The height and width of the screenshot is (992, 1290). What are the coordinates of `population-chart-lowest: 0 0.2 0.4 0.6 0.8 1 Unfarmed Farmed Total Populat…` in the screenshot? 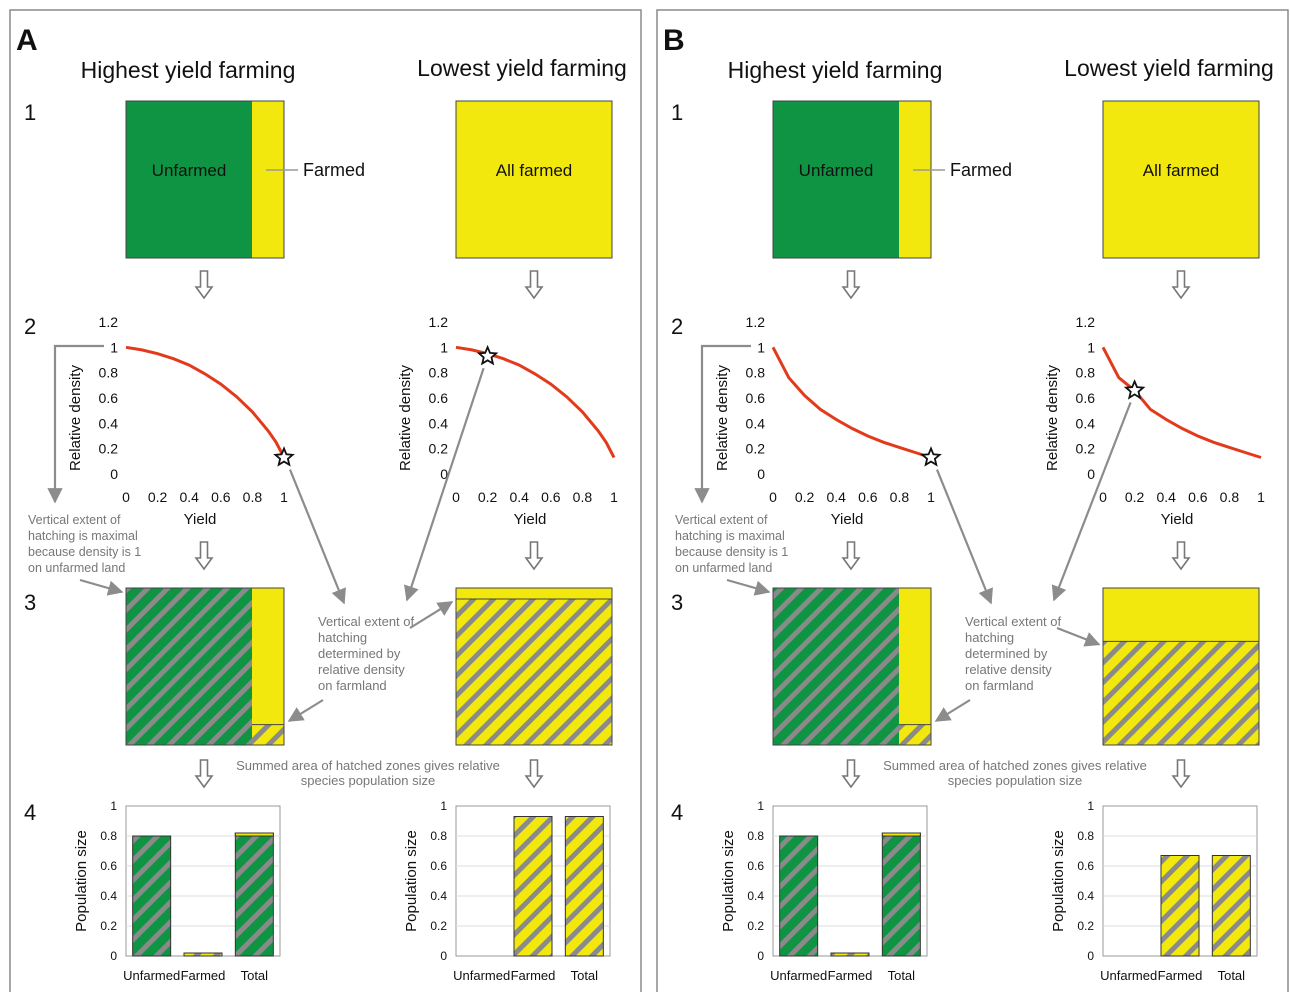 It's located at (507, 891).